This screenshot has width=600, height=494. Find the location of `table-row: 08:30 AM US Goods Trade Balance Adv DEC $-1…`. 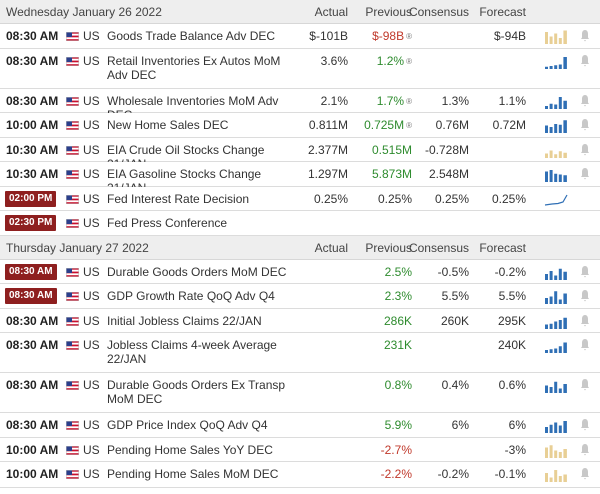

table-row: 08:30 AM US Goods Trade Balance Adv DEC $-1… is located at coordinates (300, 36).